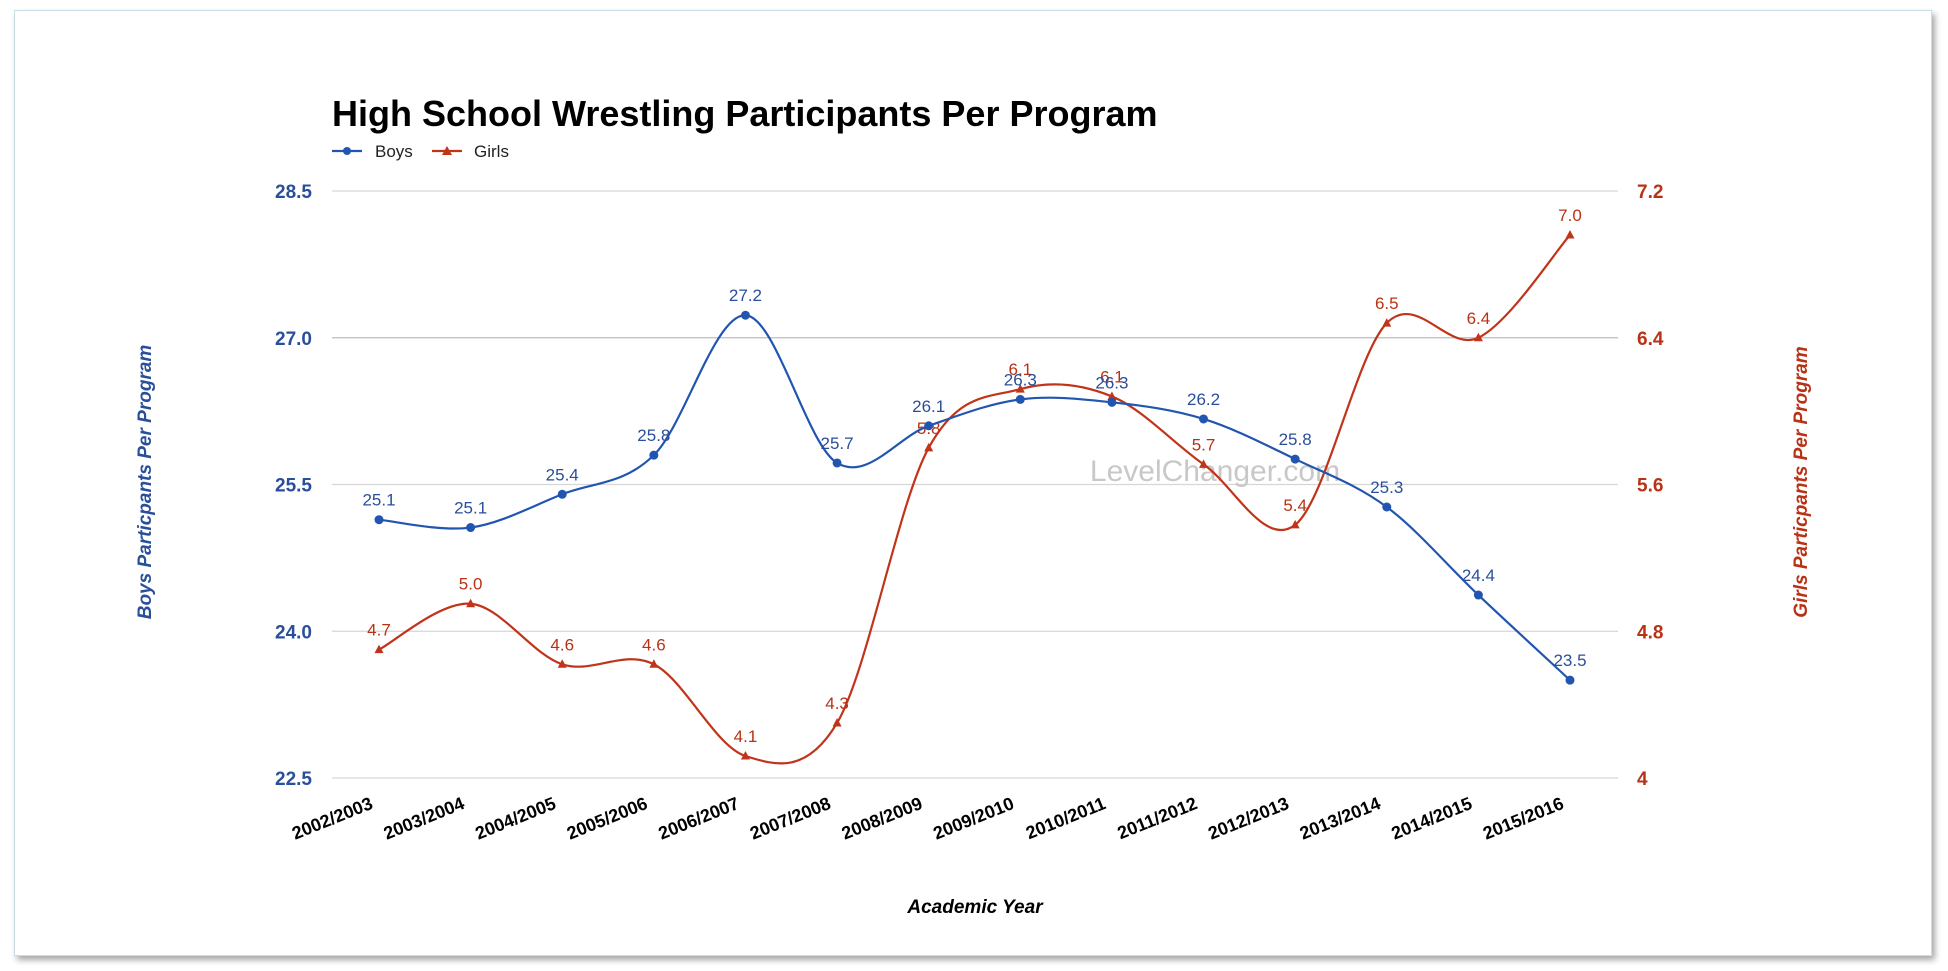  What do you see at coordinates (562, 474) in the screenshot?
I see `data-label-boys: 25.4` at bounding box center [562, 474].